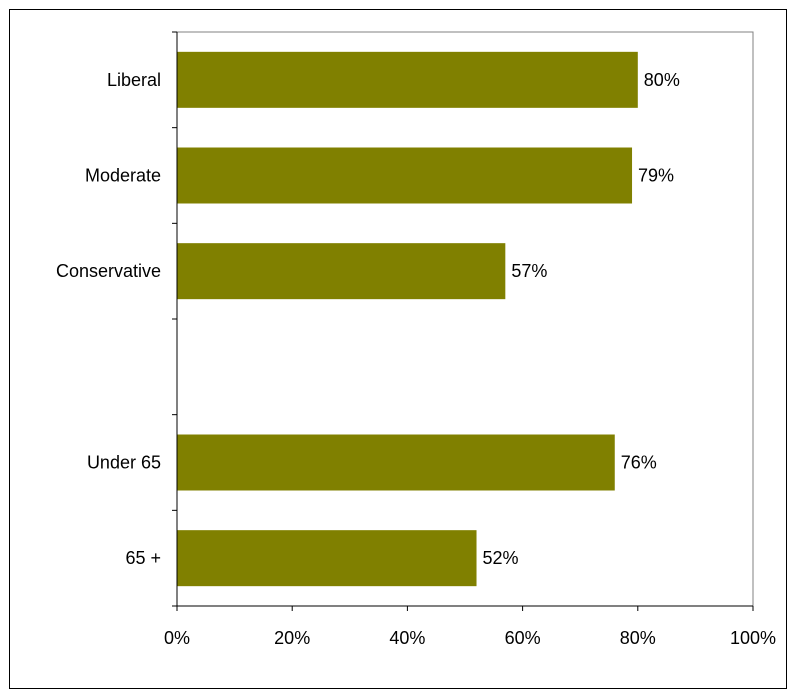 The height and width of the screenshot is (689, 789). What do you see at coordinates (123, 176) in the screenshot?
I see `category-label: Moderate` at bounding box center [123, 176].